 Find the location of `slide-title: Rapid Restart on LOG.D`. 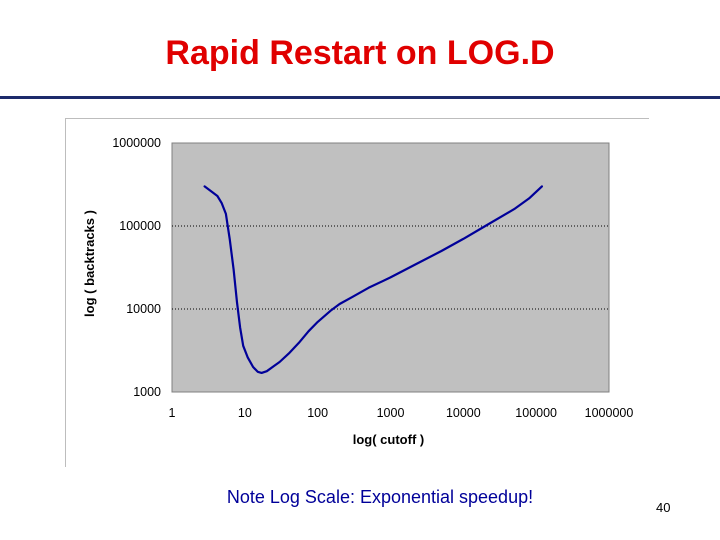

slide-title: Rapid Restart on LOG.D is located at coordinates (360, 53).